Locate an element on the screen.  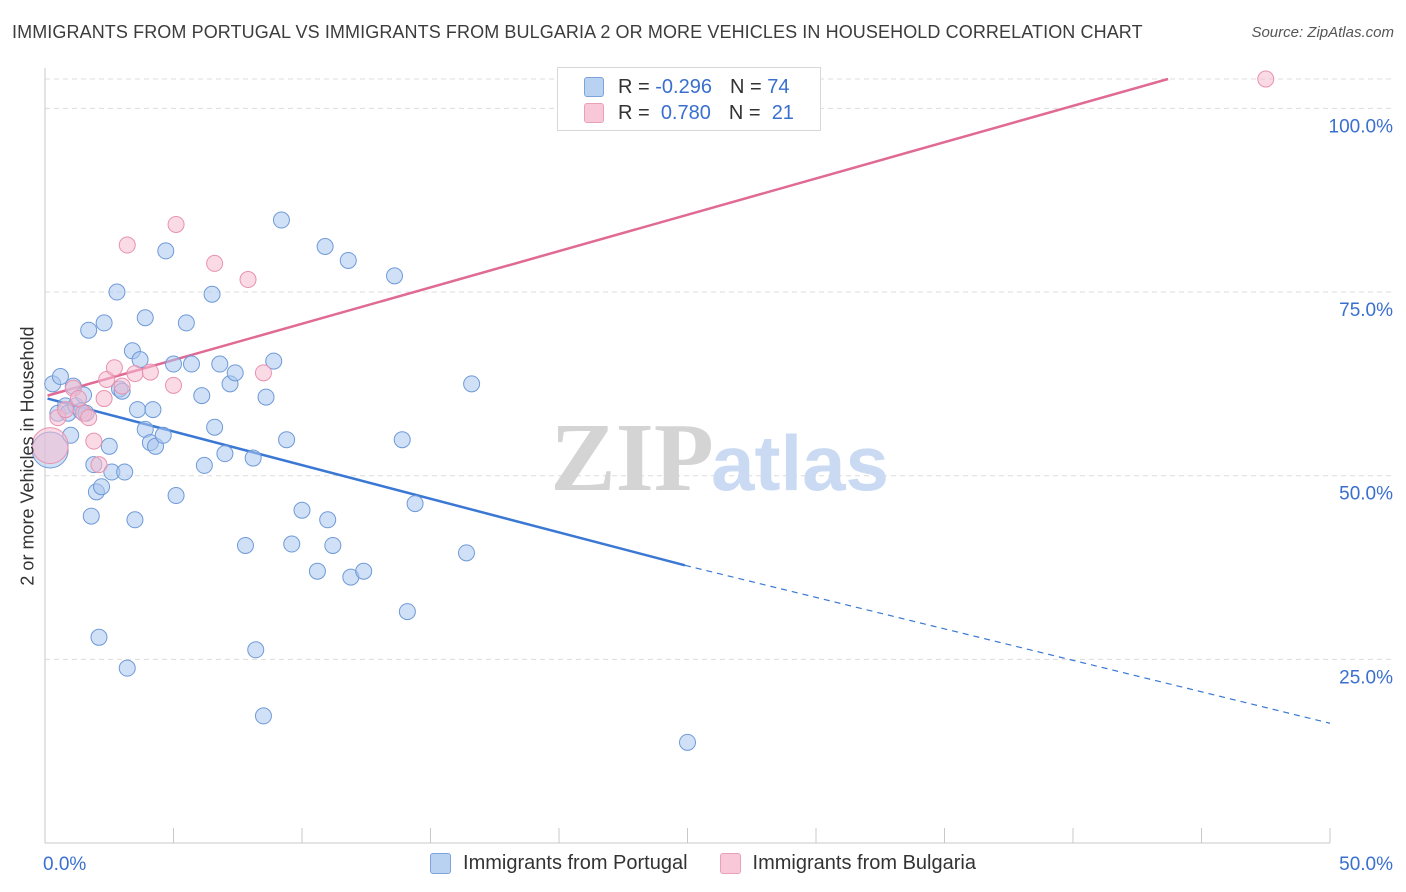
legend-n-value: 21 is located at coordinates (782, 112).